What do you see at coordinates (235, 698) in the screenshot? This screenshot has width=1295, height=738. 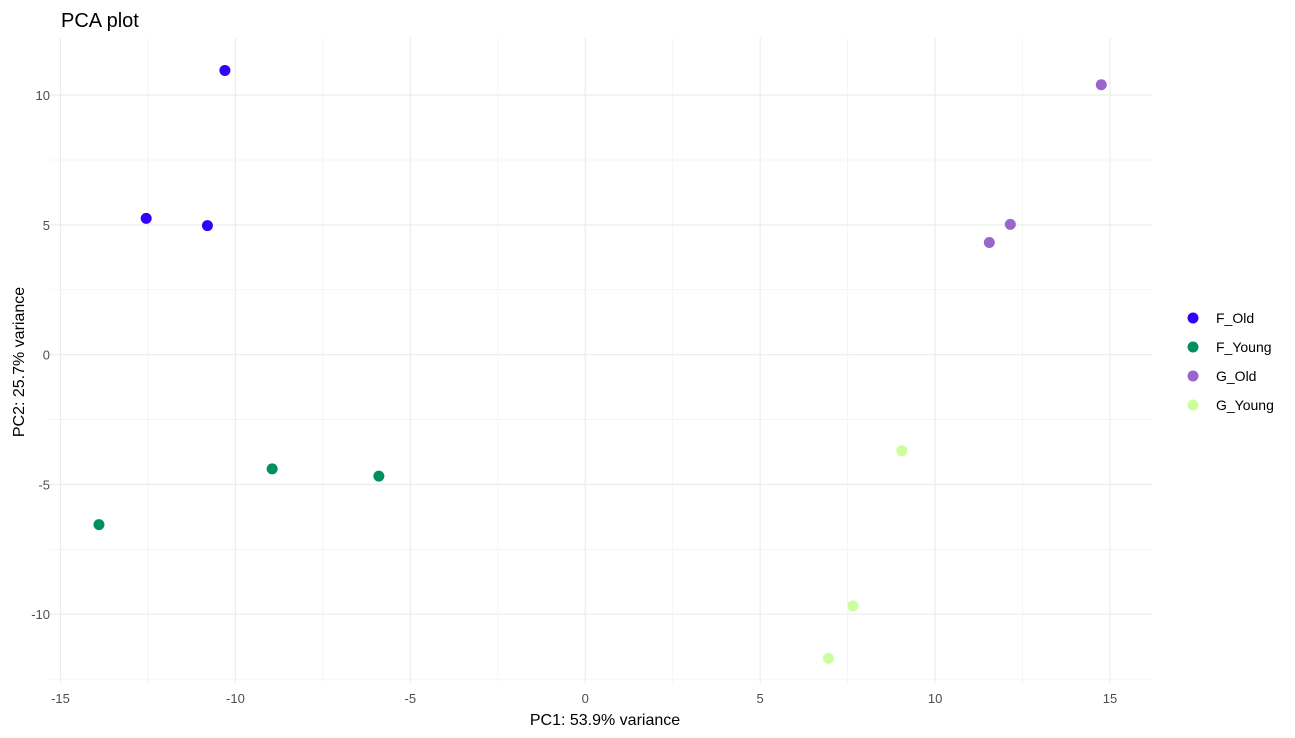 I see `x-tick-label: -10` at bounding box center [235, 698].